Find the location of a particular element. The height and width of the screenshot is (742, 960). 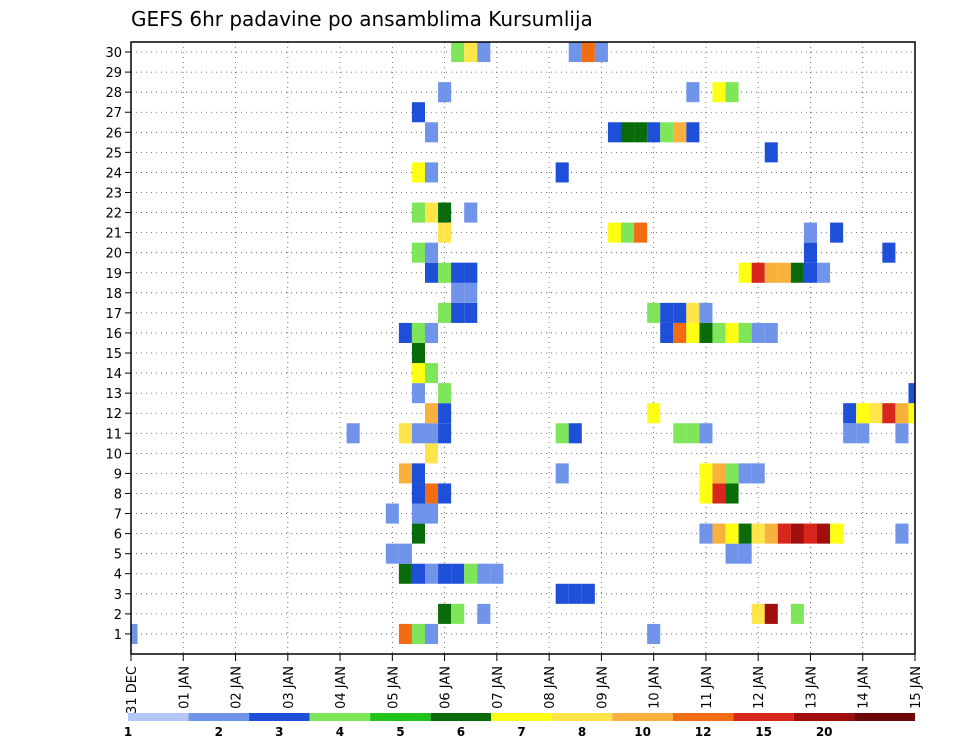

y-tick-label: 12 is located at coordinates (113, 414).